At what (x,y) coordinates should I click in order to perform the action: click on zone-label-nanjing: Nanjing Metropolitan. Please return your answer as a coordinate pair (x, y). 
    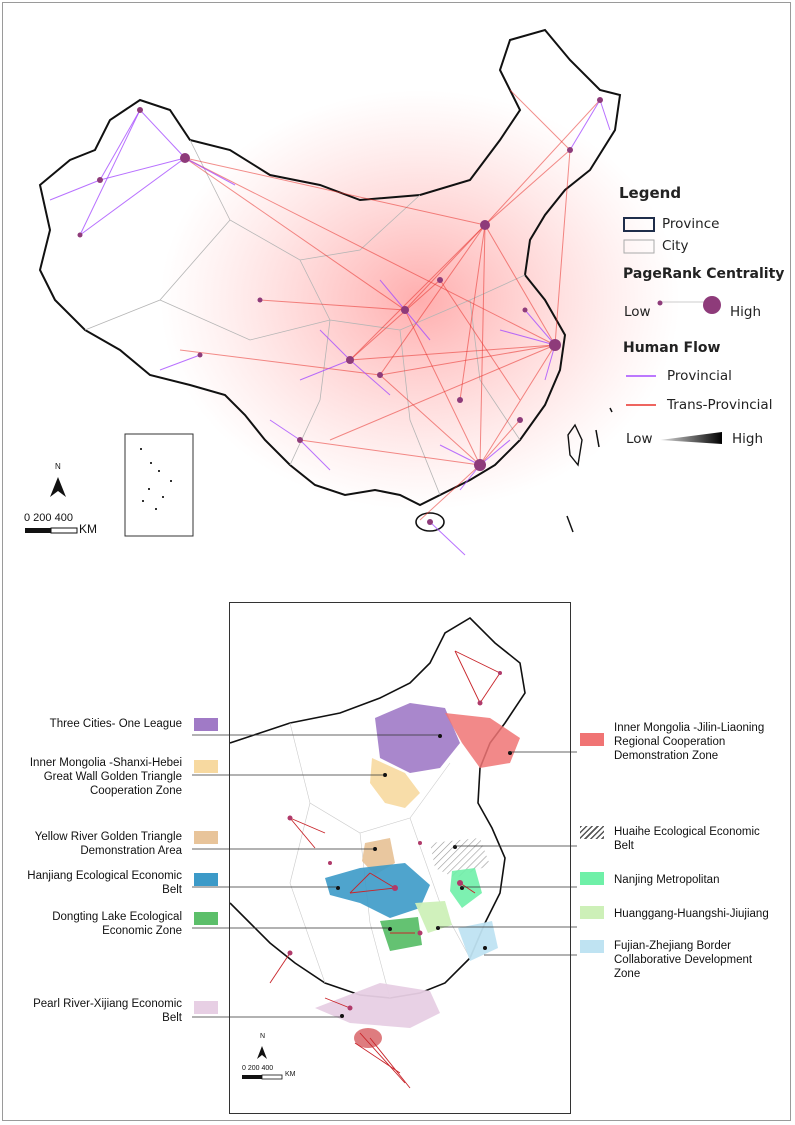
    Looking at the image, I should click on (667, 880).